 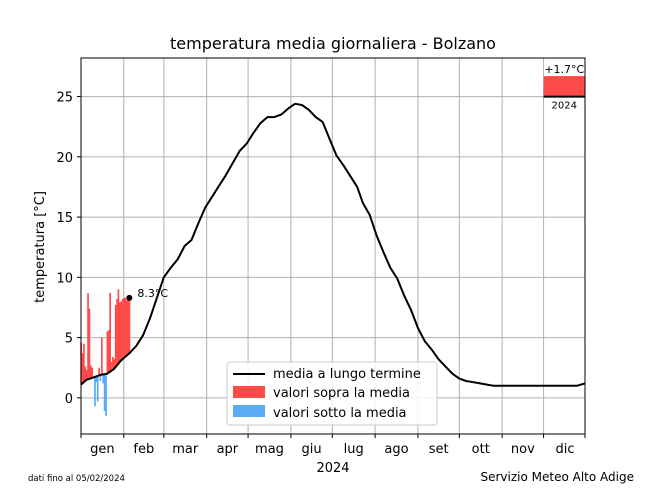 What do you see at coordinates (347, 374) in the screenshot?
I see `legend-entry-mean: media a lungo termine` at bounding box center [347, 374].